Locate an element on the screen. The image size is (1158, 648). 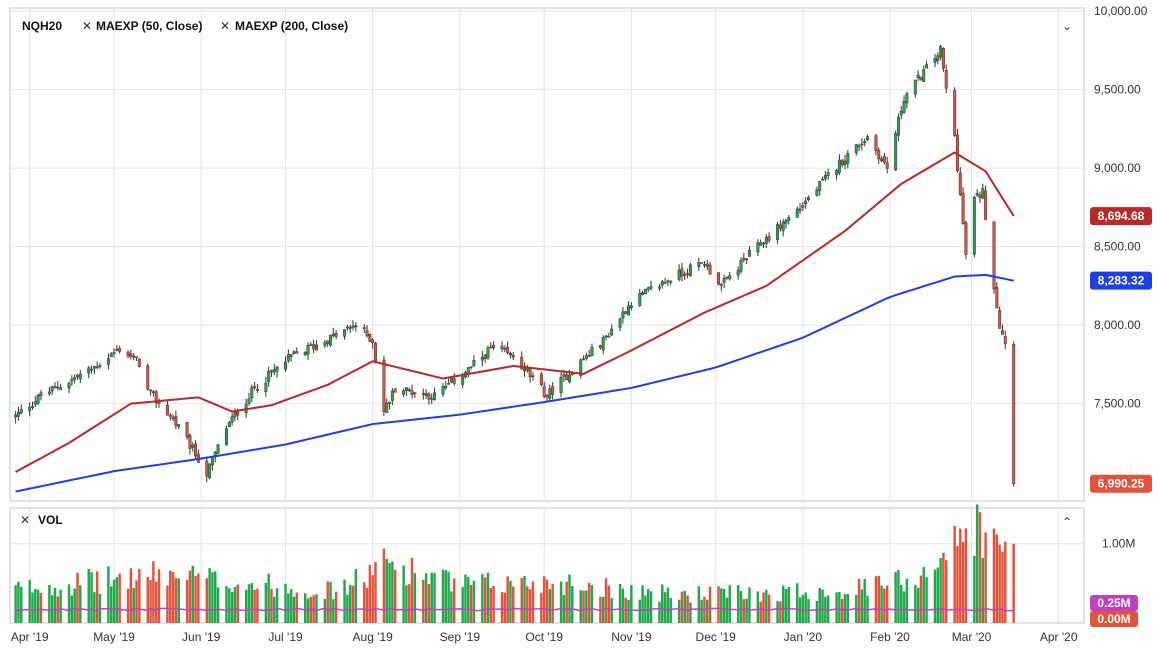
x-tick-label: Mar '20 is located at coordinates (972, 637).